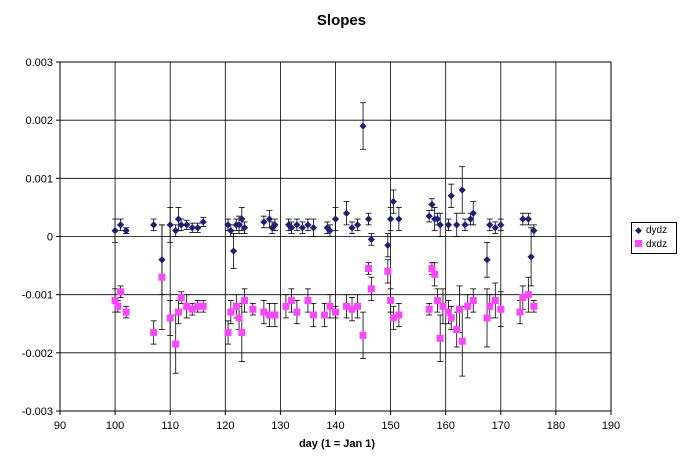  I want to click on x-tick-label: 110, so click(170, 426).